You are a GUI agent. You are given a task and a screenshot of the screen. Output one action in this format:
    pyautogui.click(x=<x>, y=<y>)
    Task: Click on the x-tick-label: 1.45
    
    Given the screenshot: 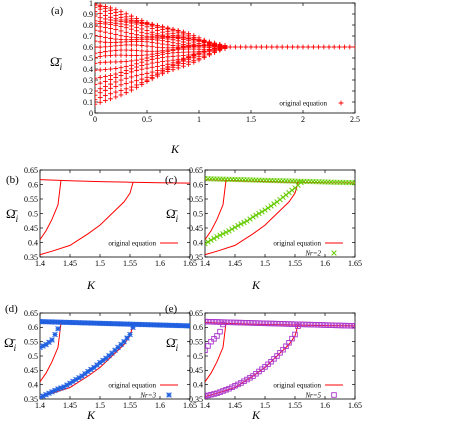 What is the action you would take?
    pyautogui.click(x=70, y=405)
    